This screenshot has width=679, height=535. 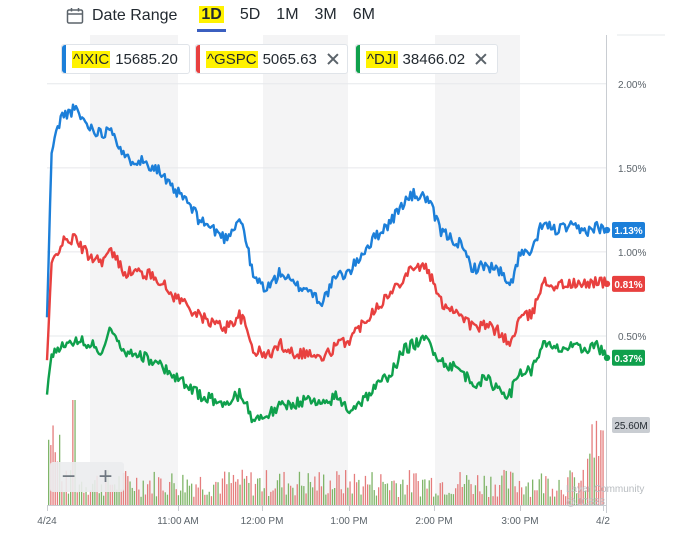 What do you see at coordinates (607, 230) in the screenshot?
I see `series-end-dot` at bounding box center [607, 230].